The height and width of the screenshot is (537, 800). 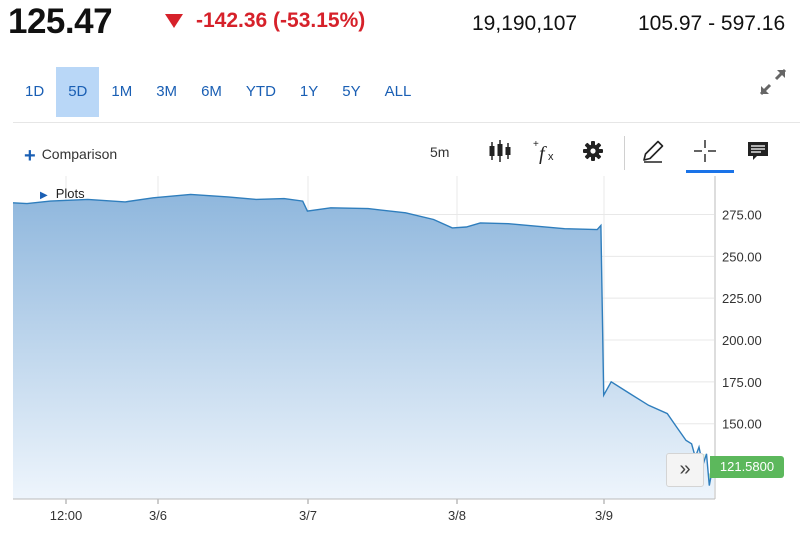 I want to click on active-tool-indicator, so click(x=710, y=171).